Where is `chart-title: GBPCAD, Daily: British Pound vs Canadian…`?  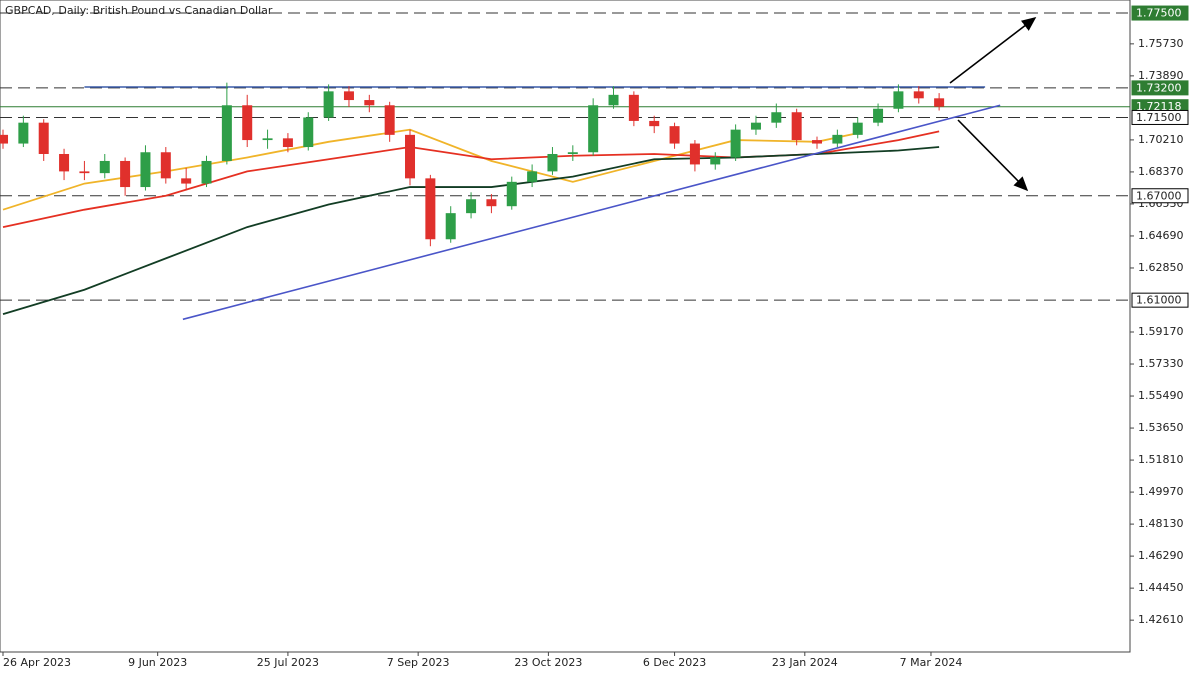
chart-title: GBPCAD, Daily: British Pound vs Canadian… is located at coordinates (139, 10).